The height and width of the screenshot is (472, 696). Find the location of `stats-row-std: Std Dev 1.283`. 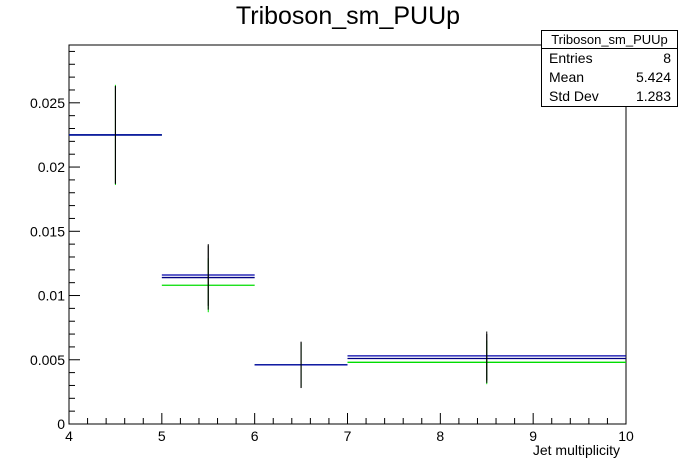

stats-row-std: Std Dev 1.283 is located at coordinates (609, 96).